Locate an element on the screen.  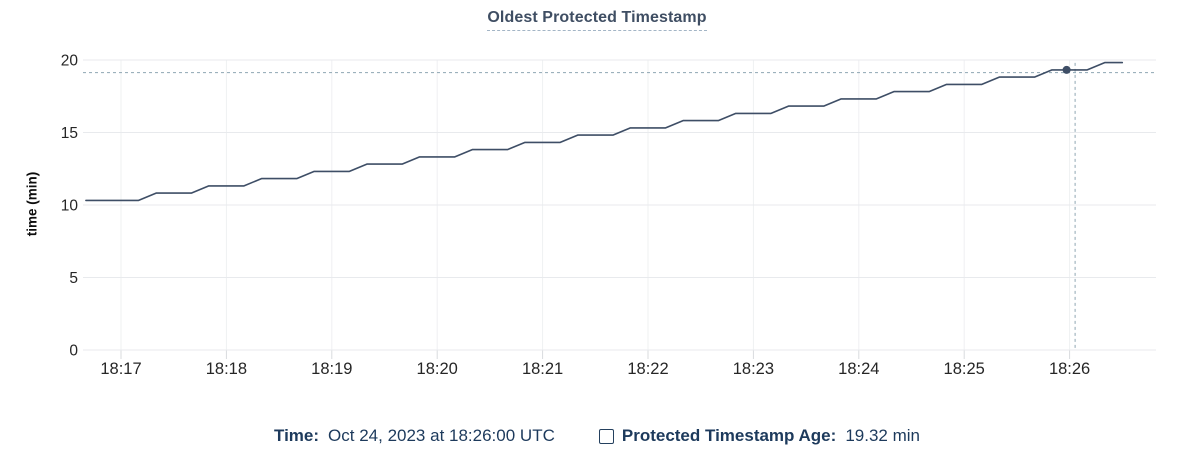
legend-time-value: Oct 24, 2023 at 18:26:00 UTC is located at coordinates (441, 435).